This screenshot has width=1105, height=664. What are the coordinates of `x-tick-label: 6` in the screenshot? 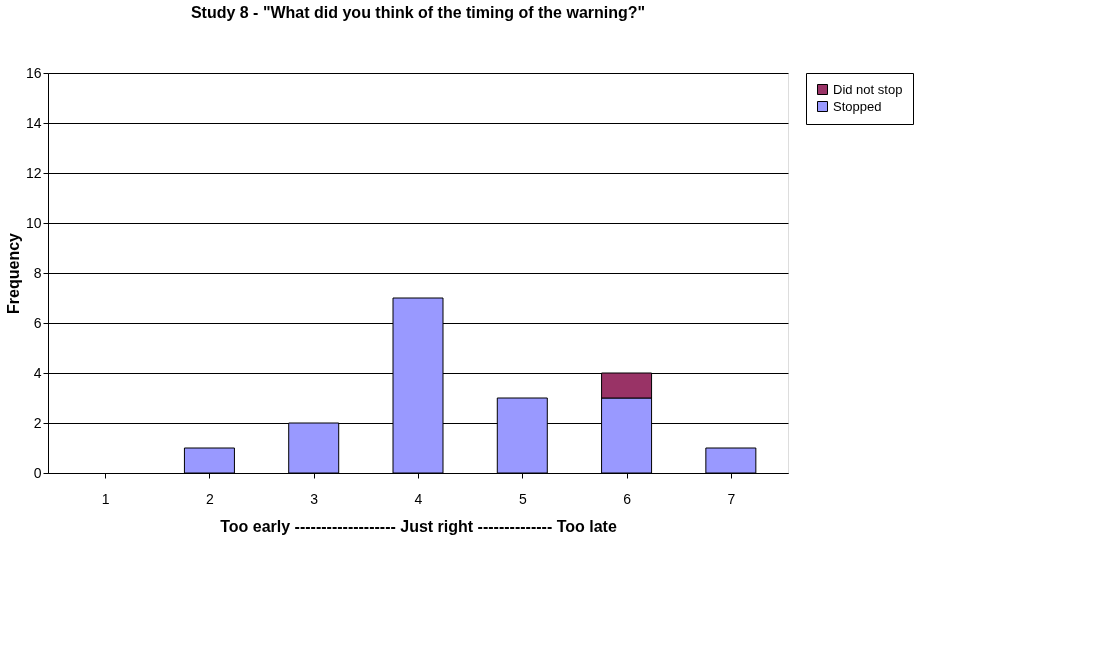 It's located at (627, 498).